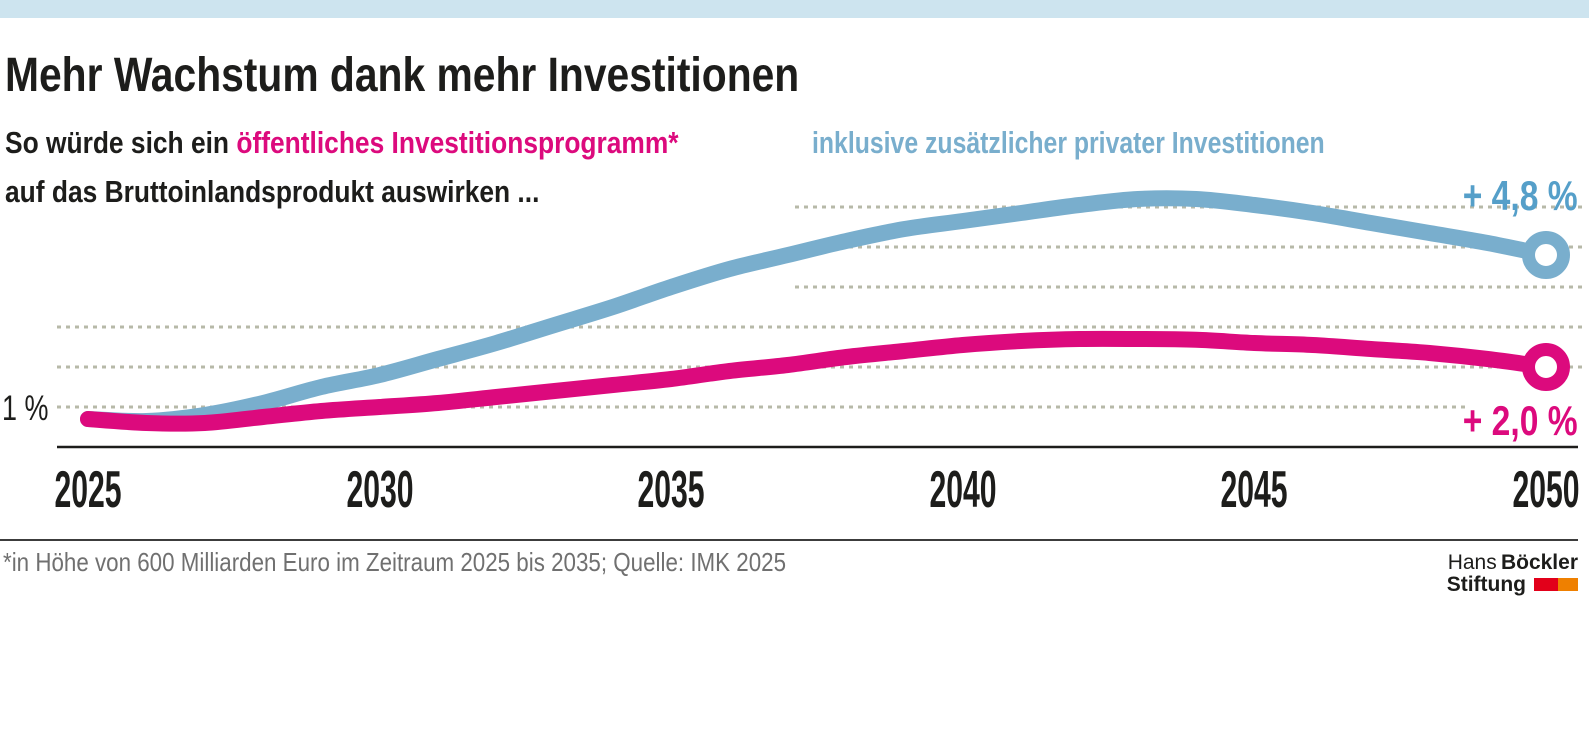  I want to click on page-title-text: Mehr Wachstum dank mehr Investitionen, so click(402, 75).